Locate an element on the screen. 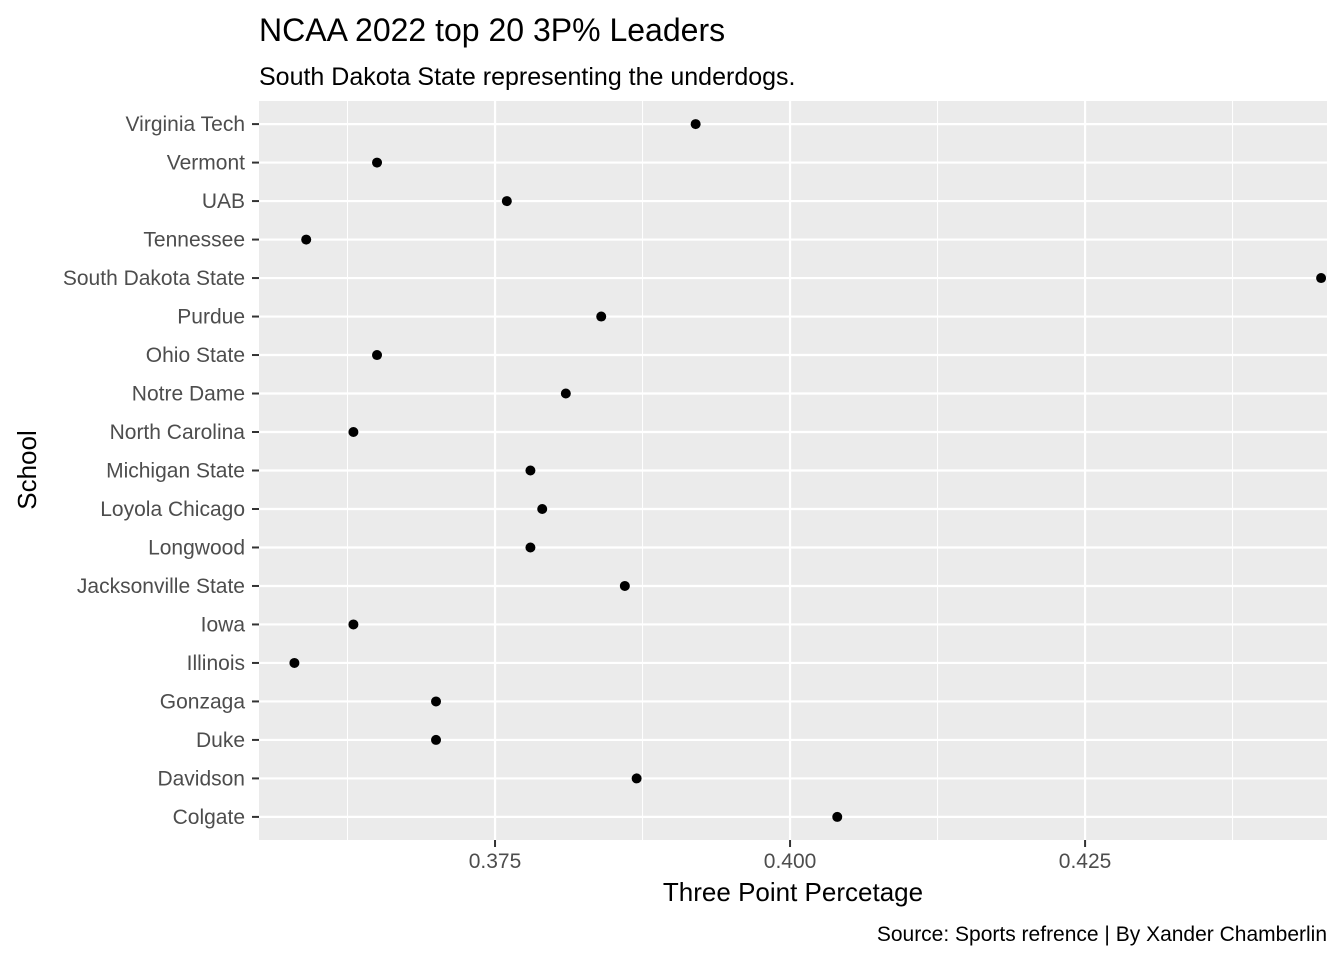 This screenshot has height=960, width=1344. y-tick-label: Tennessee is located at coordinates (194, 240).